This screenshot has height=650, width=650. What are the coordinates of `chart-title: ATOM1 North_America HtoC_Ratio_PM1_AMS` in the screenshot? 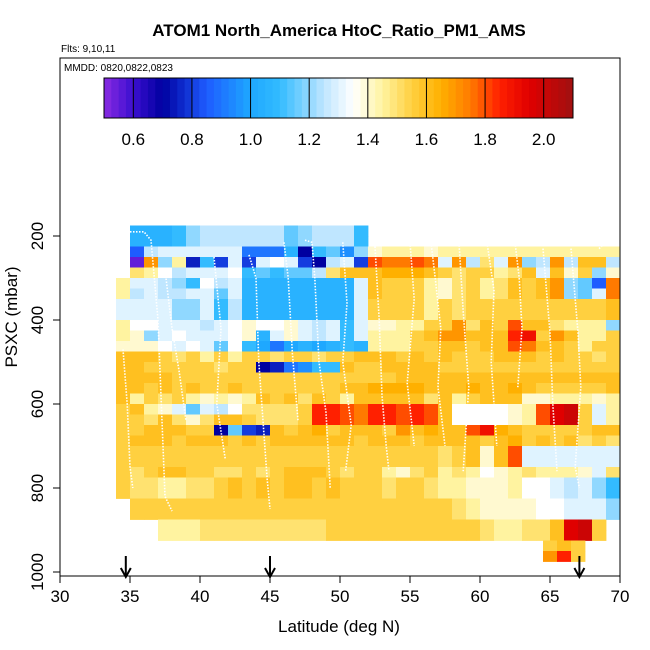 It's located at (338, 30).